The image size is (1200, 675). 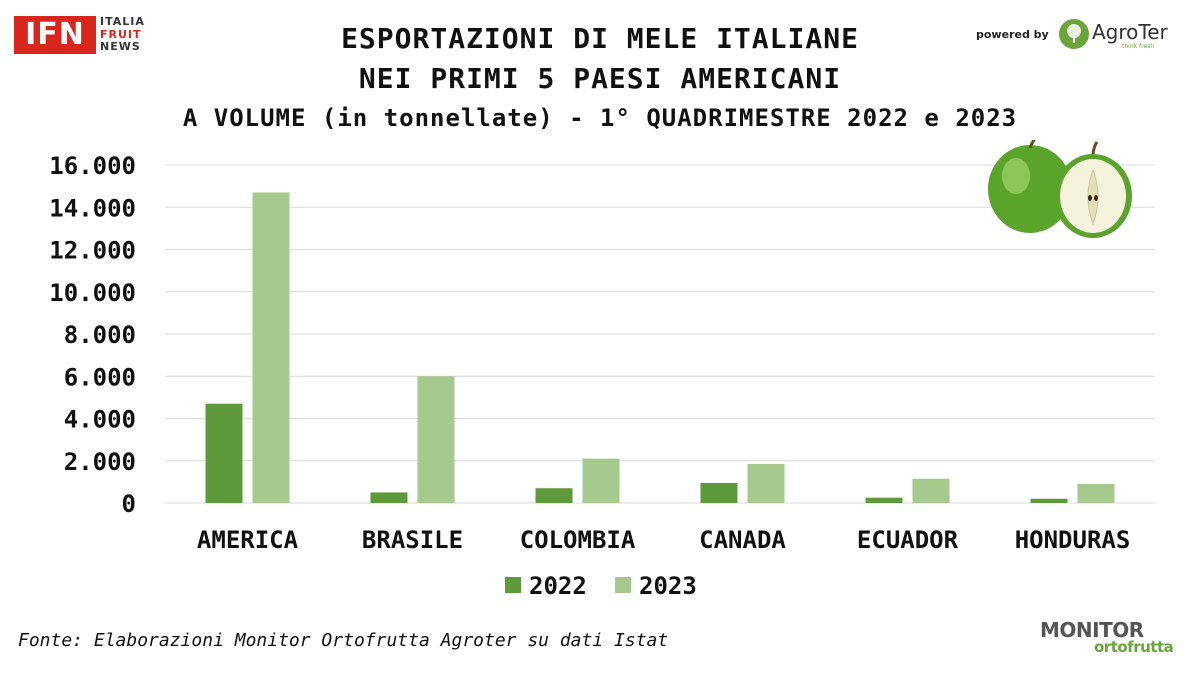 I want to click on bar-2022-brasile, so click(x=389, y=497).